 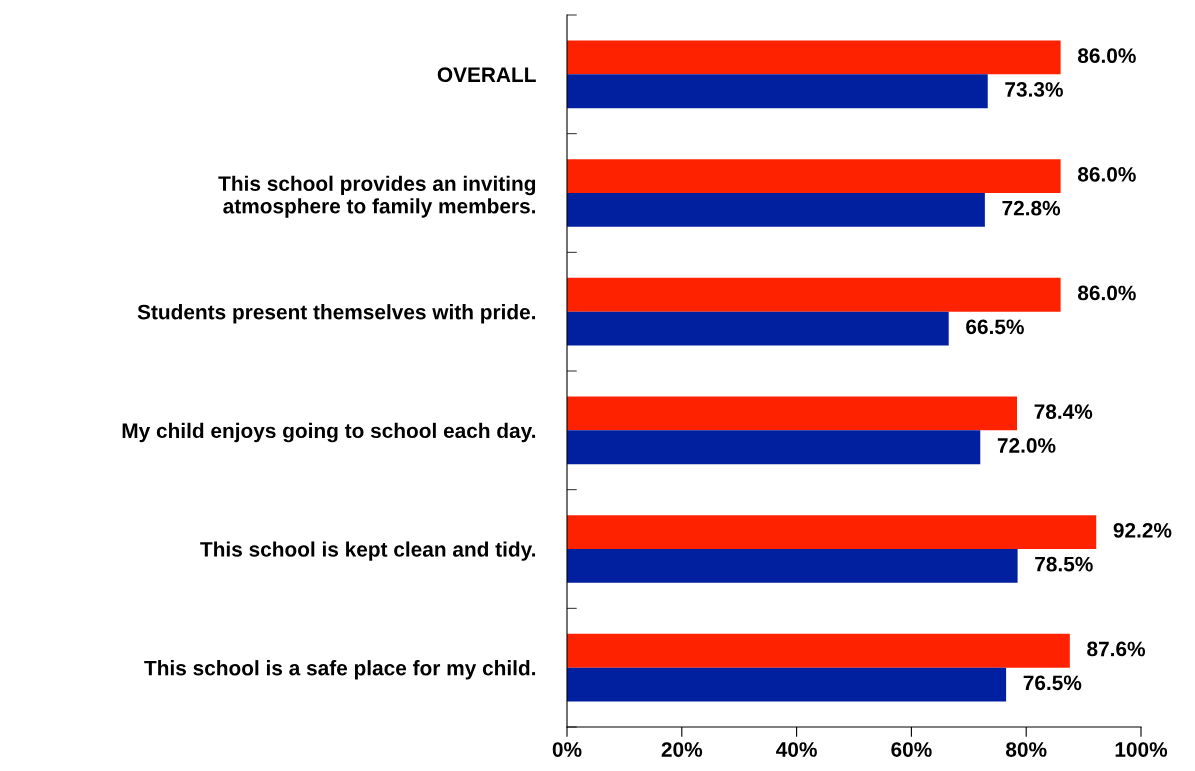 I want to click on x-tick-label: 40%, so click(x=796, y=749).